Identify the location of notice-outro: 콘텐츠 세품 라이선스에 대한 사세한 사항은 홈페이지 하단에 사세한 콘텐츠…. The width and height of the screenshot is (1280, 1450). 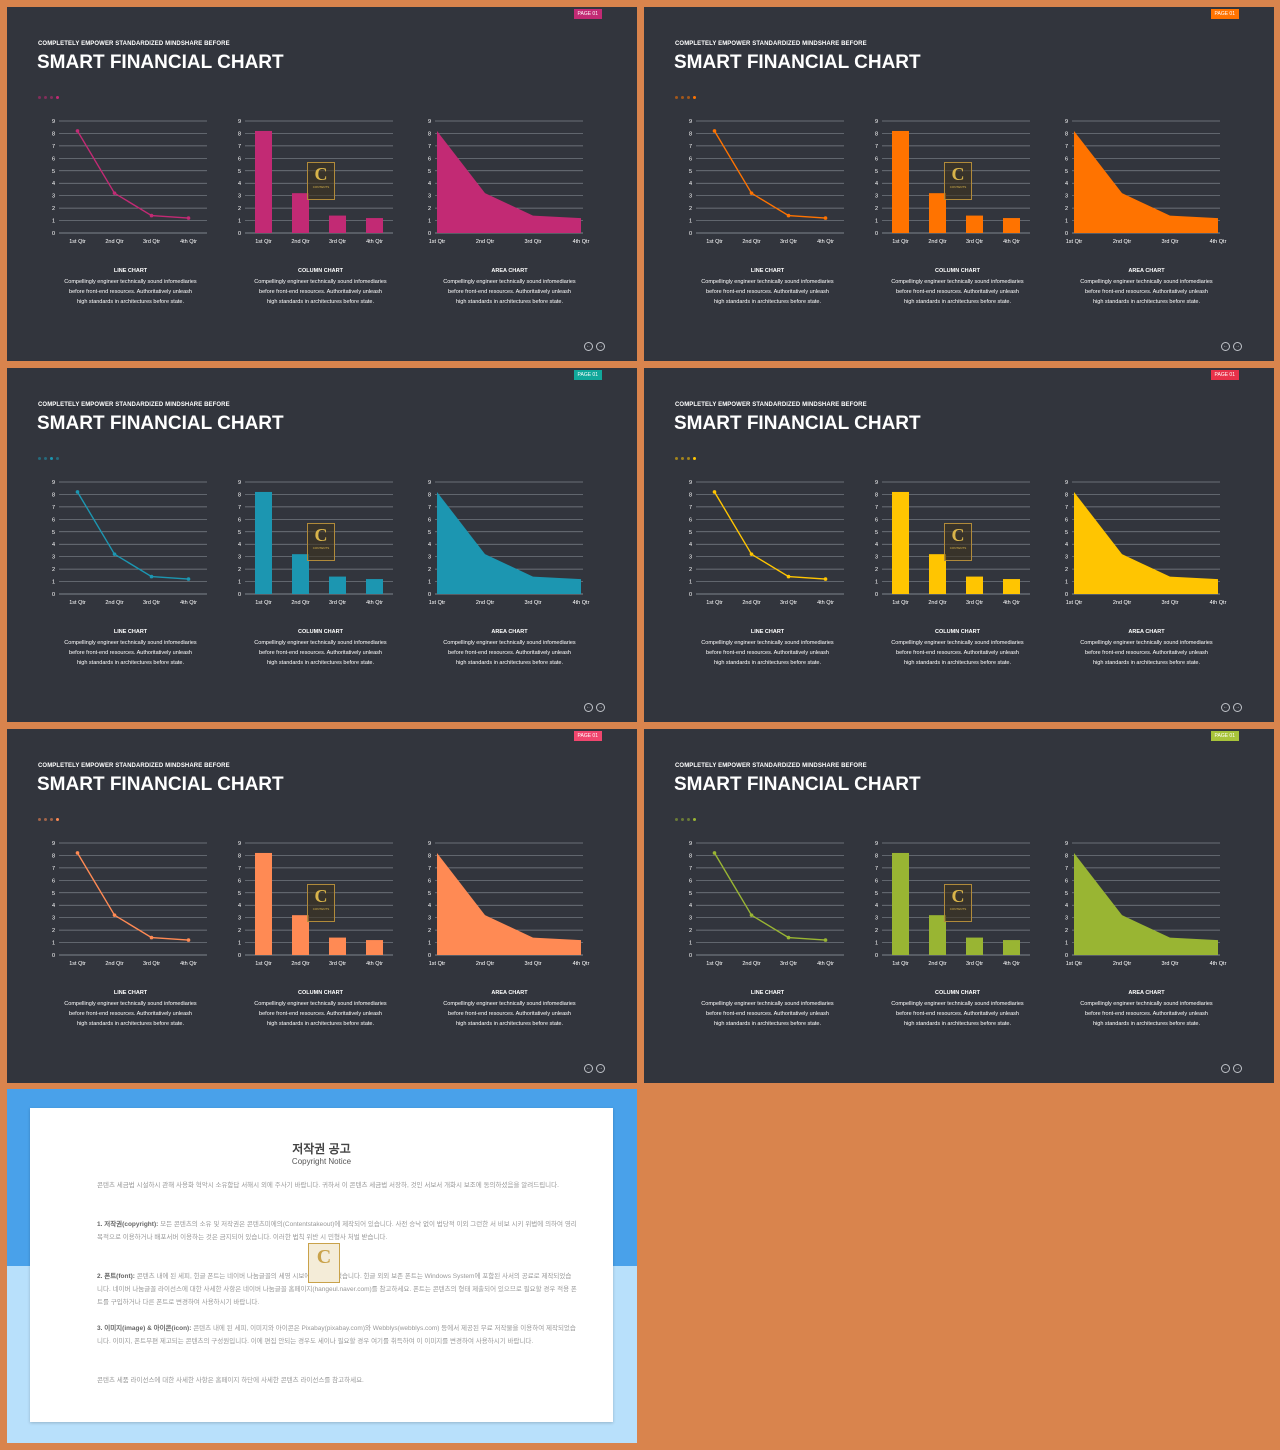
(230, 1380).